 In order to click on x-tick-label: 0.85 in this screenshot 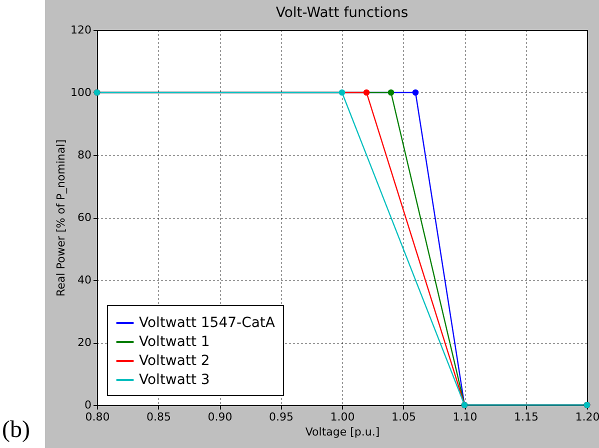, I will do `click(158, 417)`.